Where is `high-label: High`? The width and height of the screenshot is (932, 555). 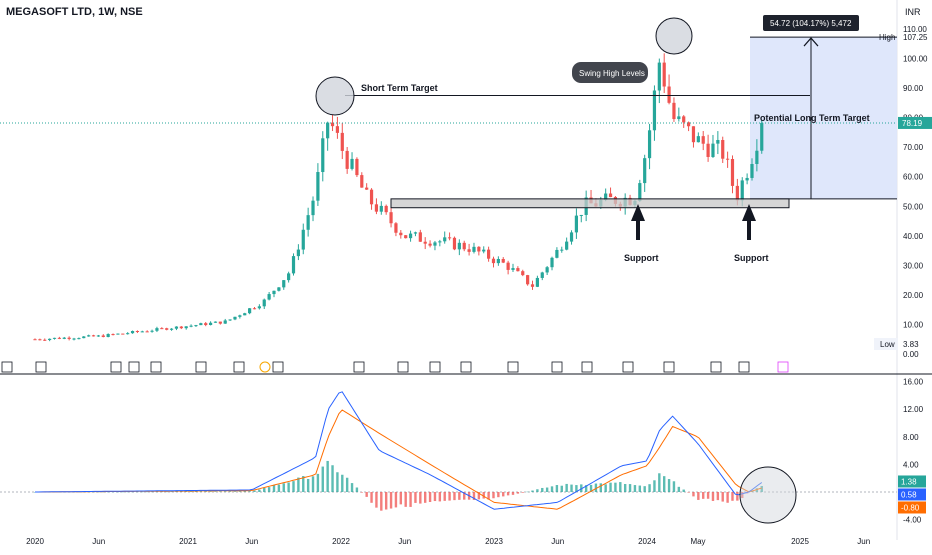
high-label: High is located at coordinates (887, 37).